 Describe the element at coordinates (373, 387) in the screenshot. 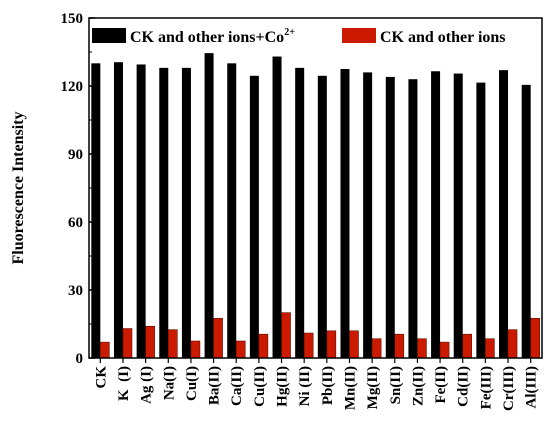

I see `x-tick-label: Mg(II)` at that location.